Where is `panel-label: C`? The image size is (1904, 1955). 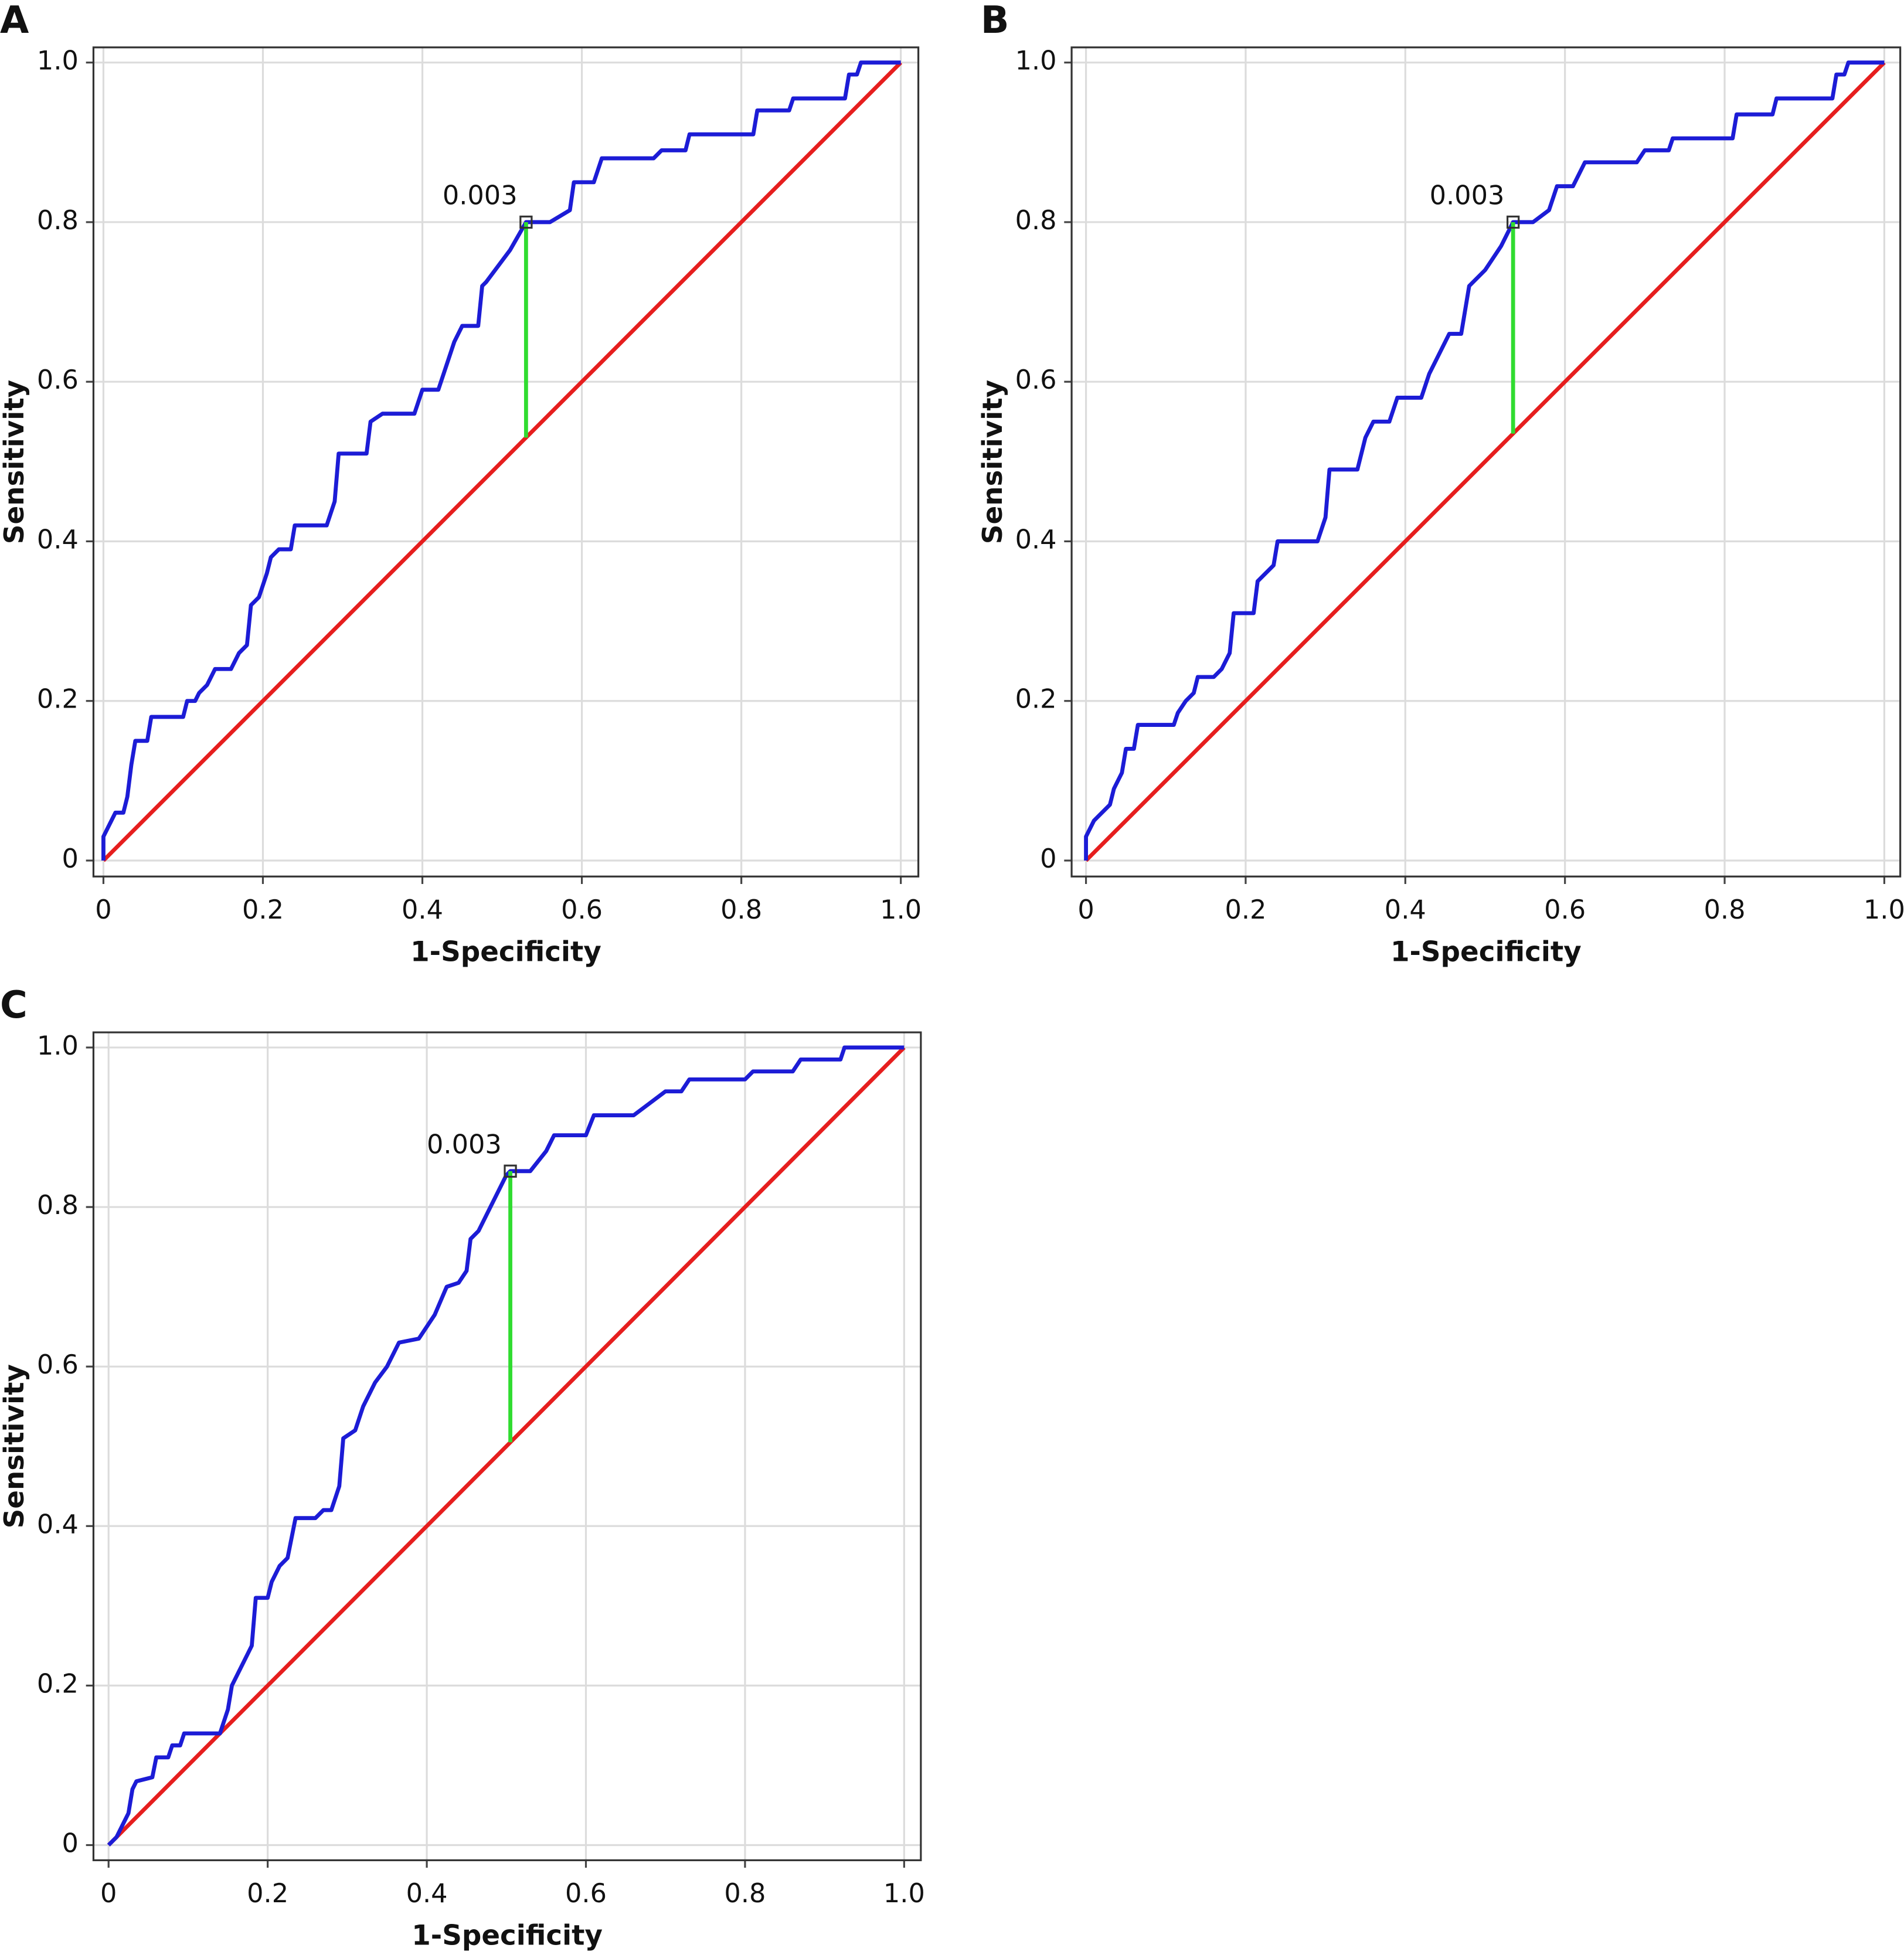 panel-label: C is located at coordinates (14, 1005).